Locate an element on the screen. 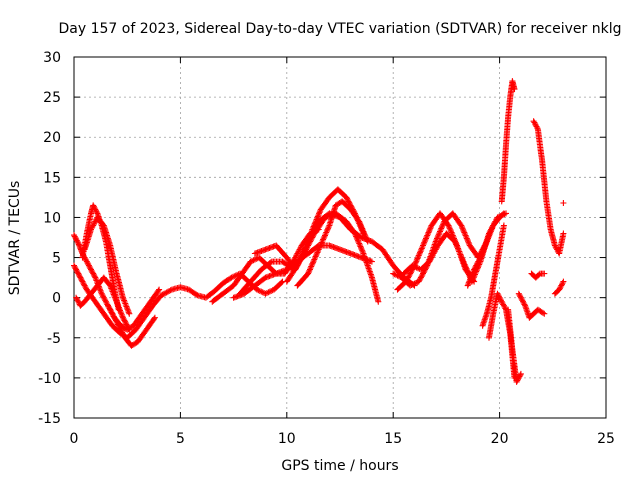 Image resolution: width=640 pixels, height=480 pixels. x-tick-label: 0 is located at coordinates (74, 439).